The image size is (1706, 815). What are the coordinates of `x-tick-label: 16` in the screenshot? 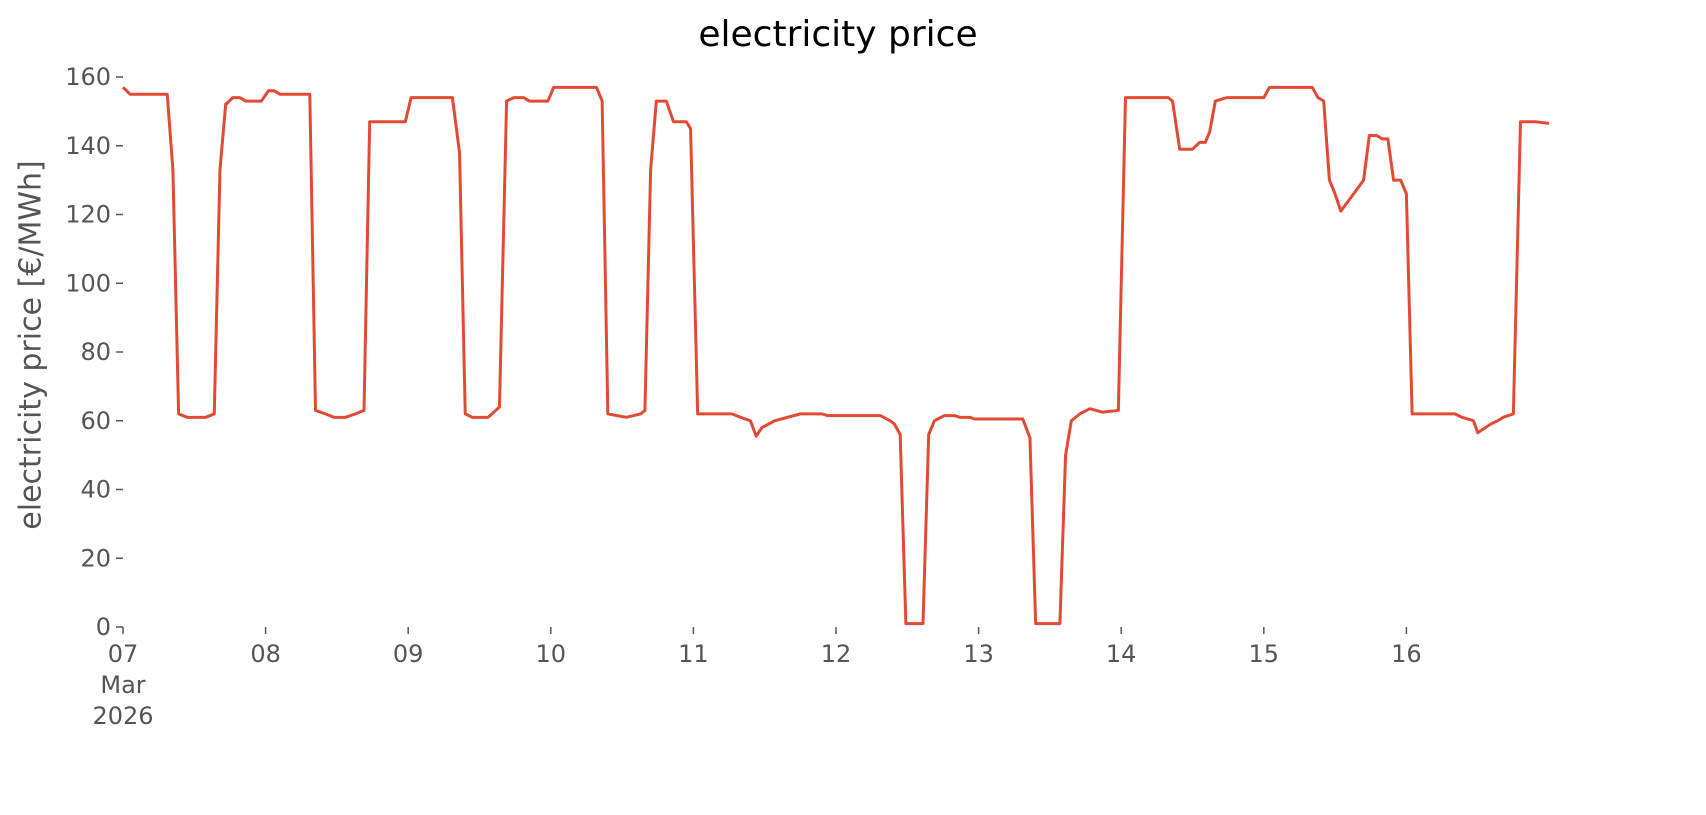 It's located at (1406, 654).